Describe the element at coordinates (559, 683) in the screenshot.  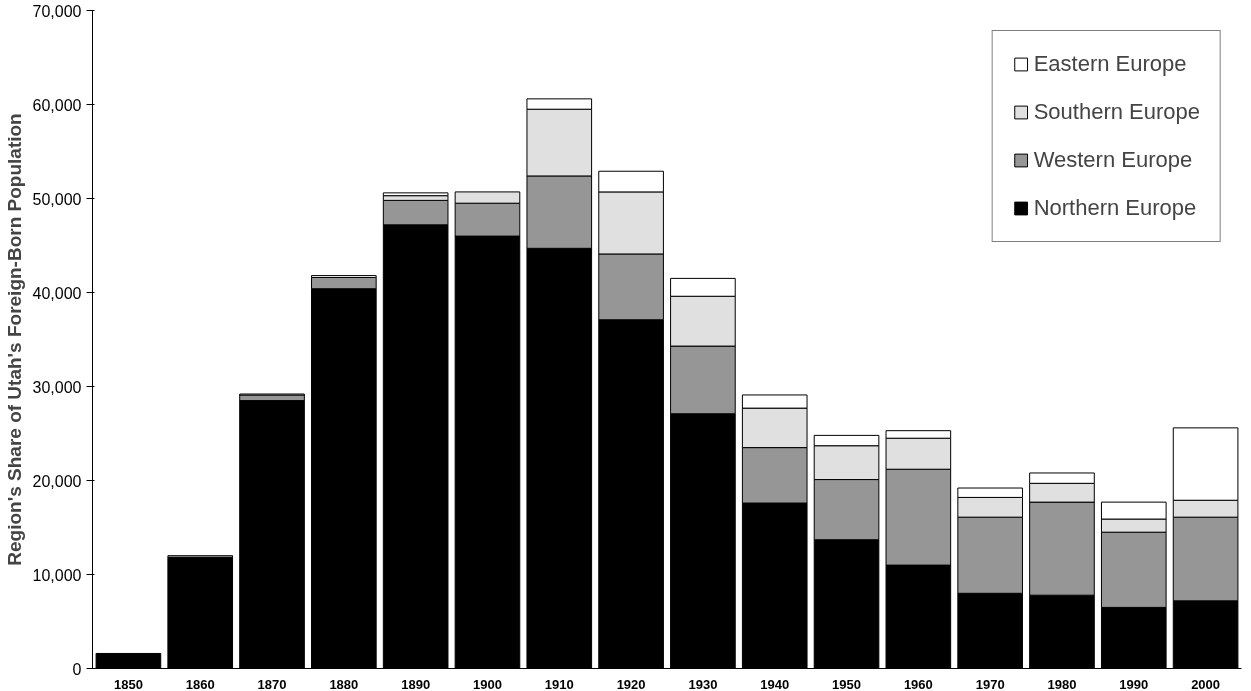
I see `x-tick-label: 1910` at that location.